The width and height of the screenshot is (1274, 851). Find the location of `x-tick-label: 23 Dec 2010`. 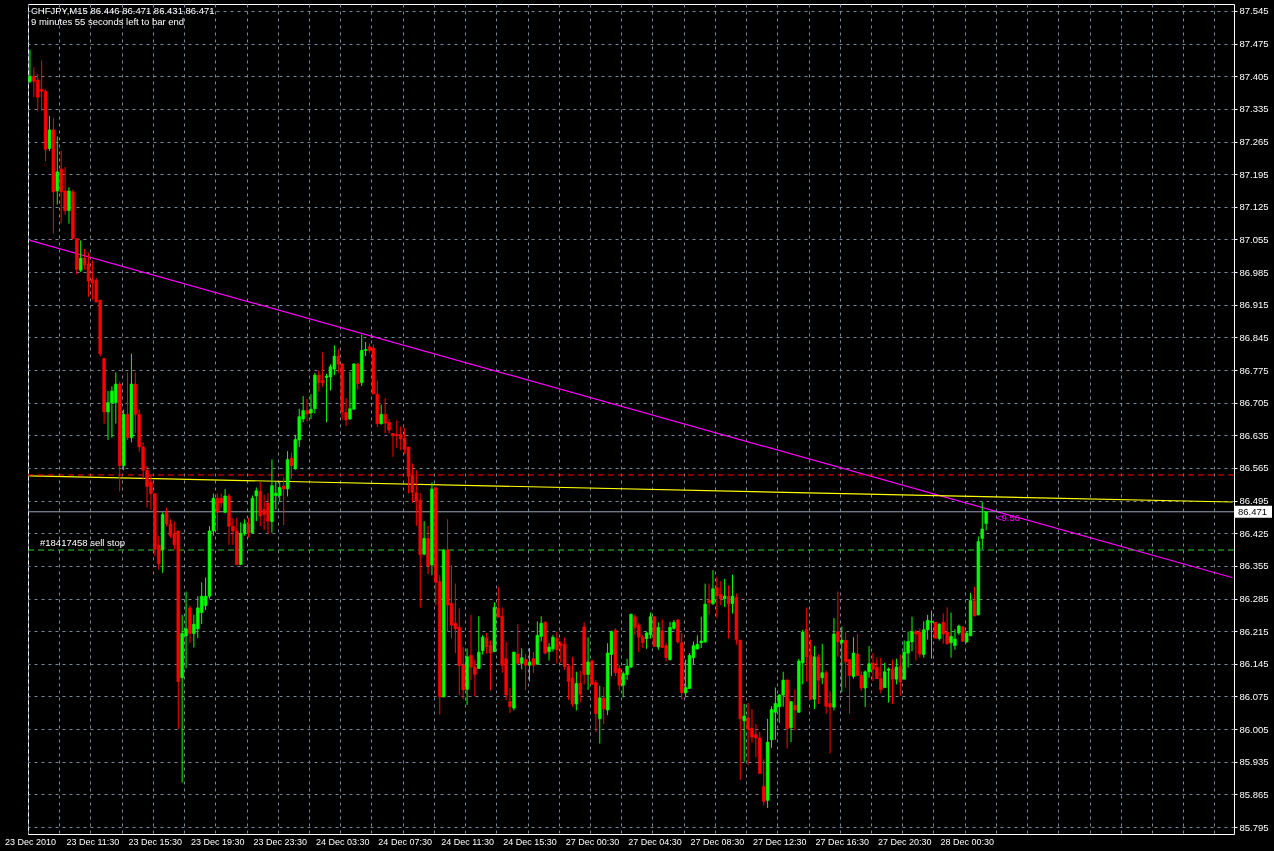

x-tick-label: 23 Dec 2010 is located at coordinates (30, 841).